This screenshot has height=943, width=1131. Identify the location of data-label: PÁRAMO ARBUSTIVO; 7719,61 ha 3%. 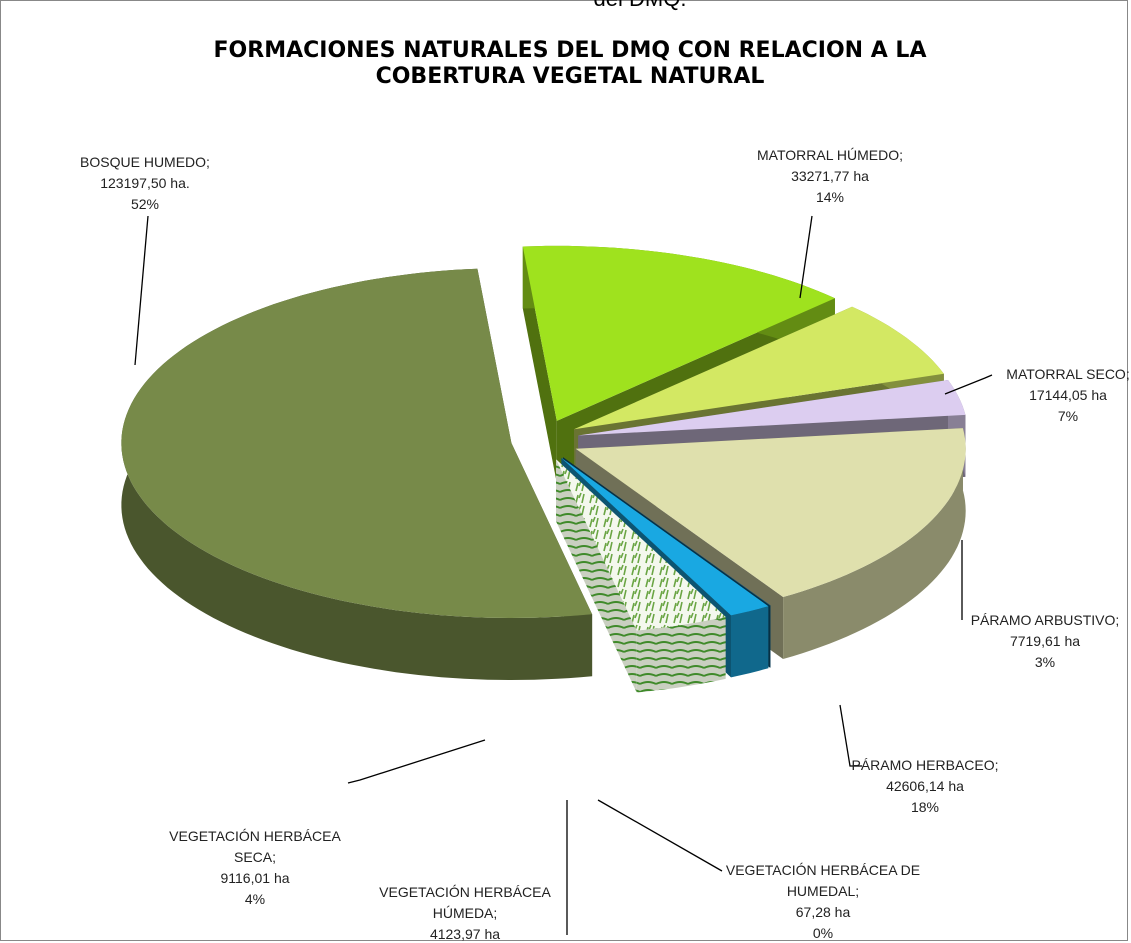
(1038, 641).